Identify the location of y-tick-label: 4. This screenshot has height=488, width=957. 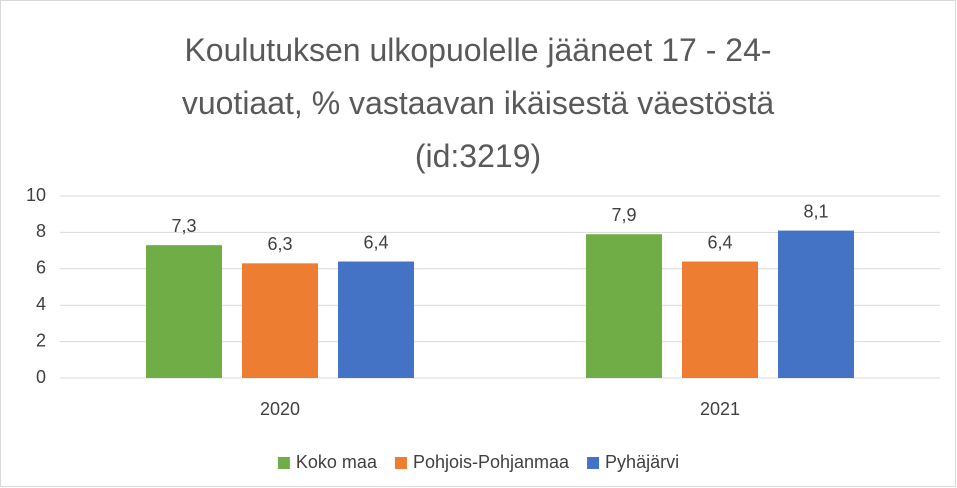
(41, 304).